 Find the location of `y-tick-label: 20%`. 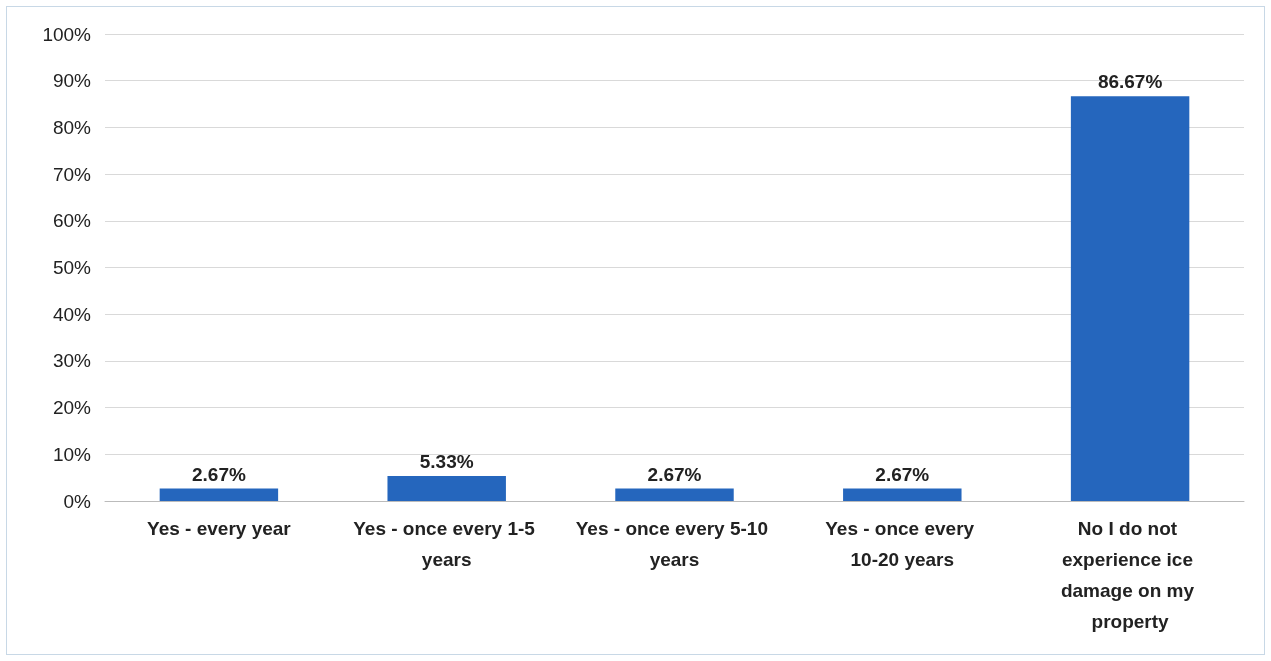

y-tick-label: 20% is located at coordinates (72, 408).